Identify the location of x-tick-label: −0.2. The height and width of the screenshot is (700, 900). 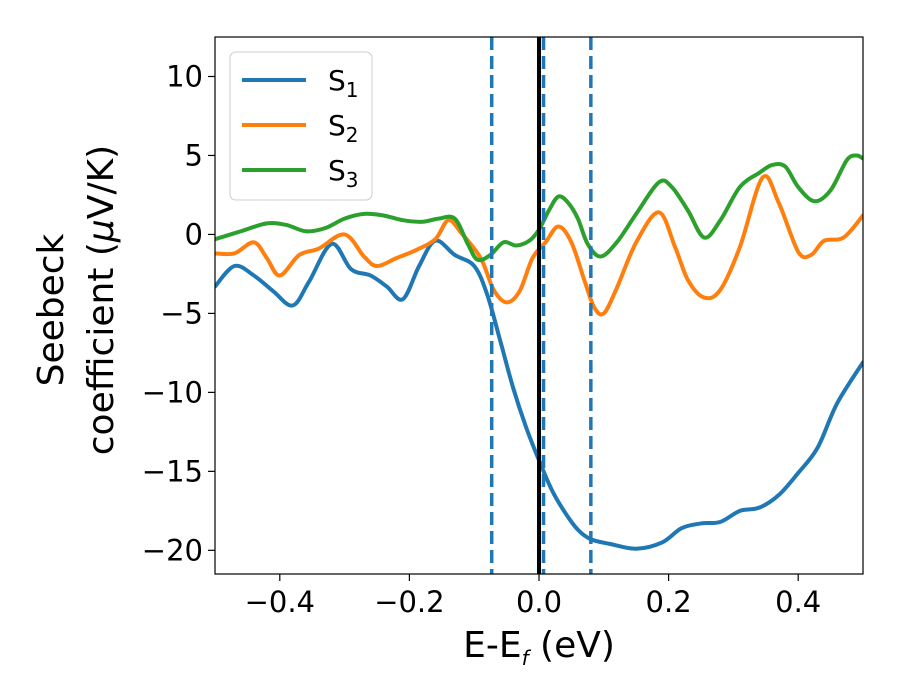
(409, 602).